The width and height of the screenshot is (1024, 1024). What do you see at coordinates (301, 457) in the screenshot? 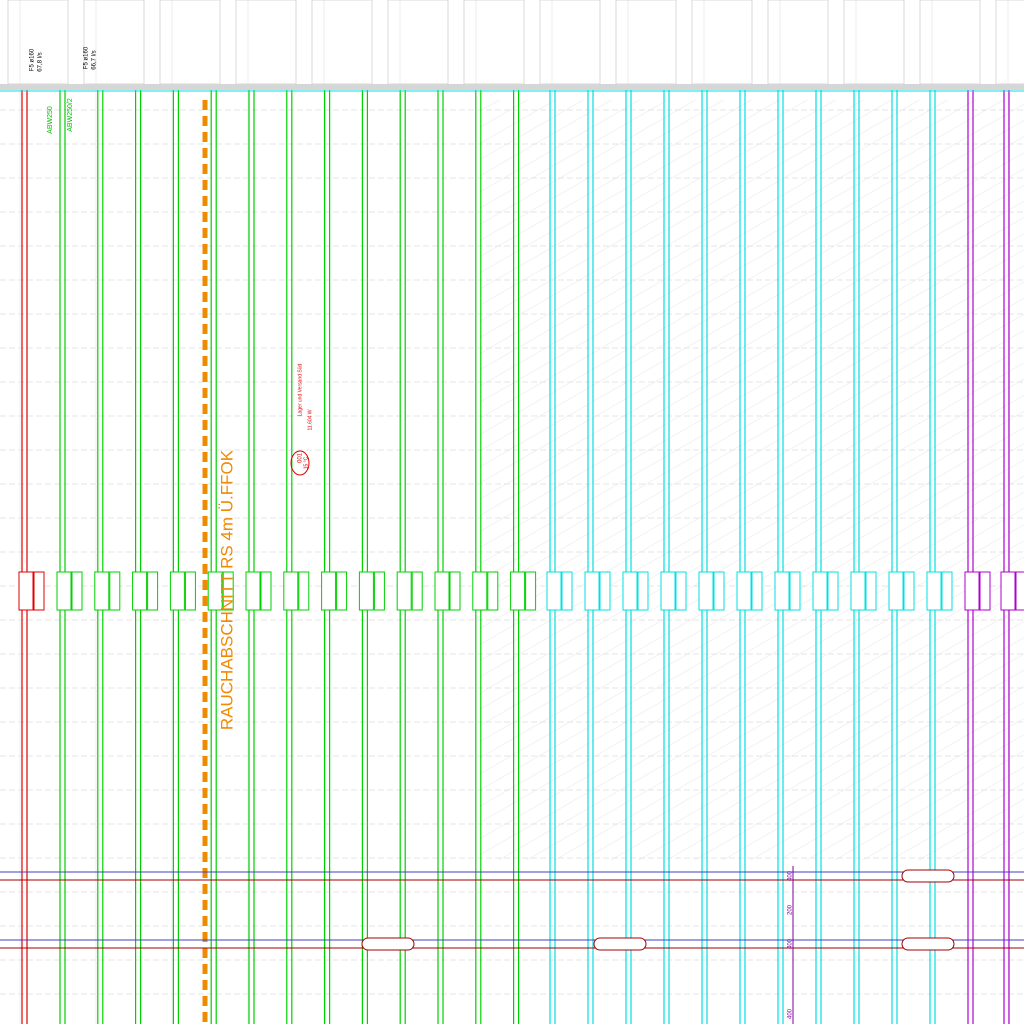
I see `room-number: 001` at bounding box center [301, 457].